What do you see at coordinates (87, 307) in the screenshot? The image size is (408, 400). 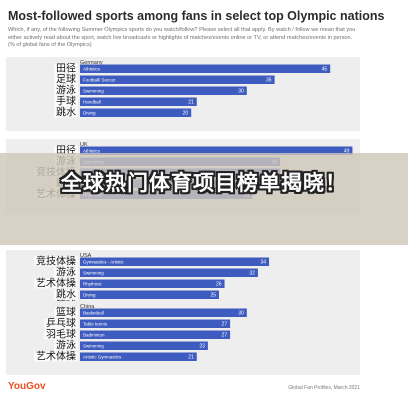 I see `panel-country-label: China` at bounding box center [87, 307].